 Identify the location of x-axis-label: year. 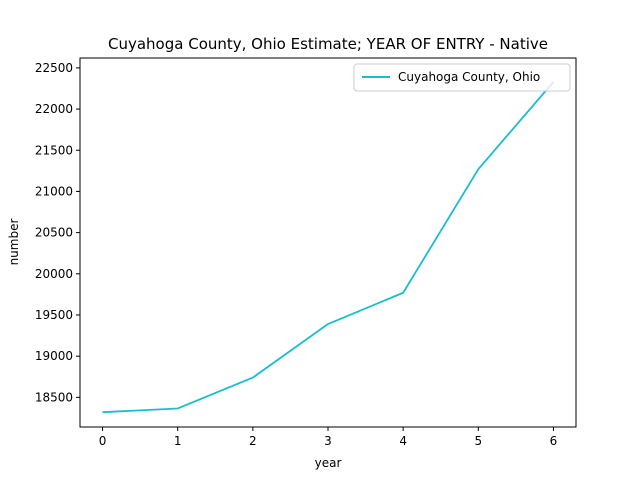
(328, 463).